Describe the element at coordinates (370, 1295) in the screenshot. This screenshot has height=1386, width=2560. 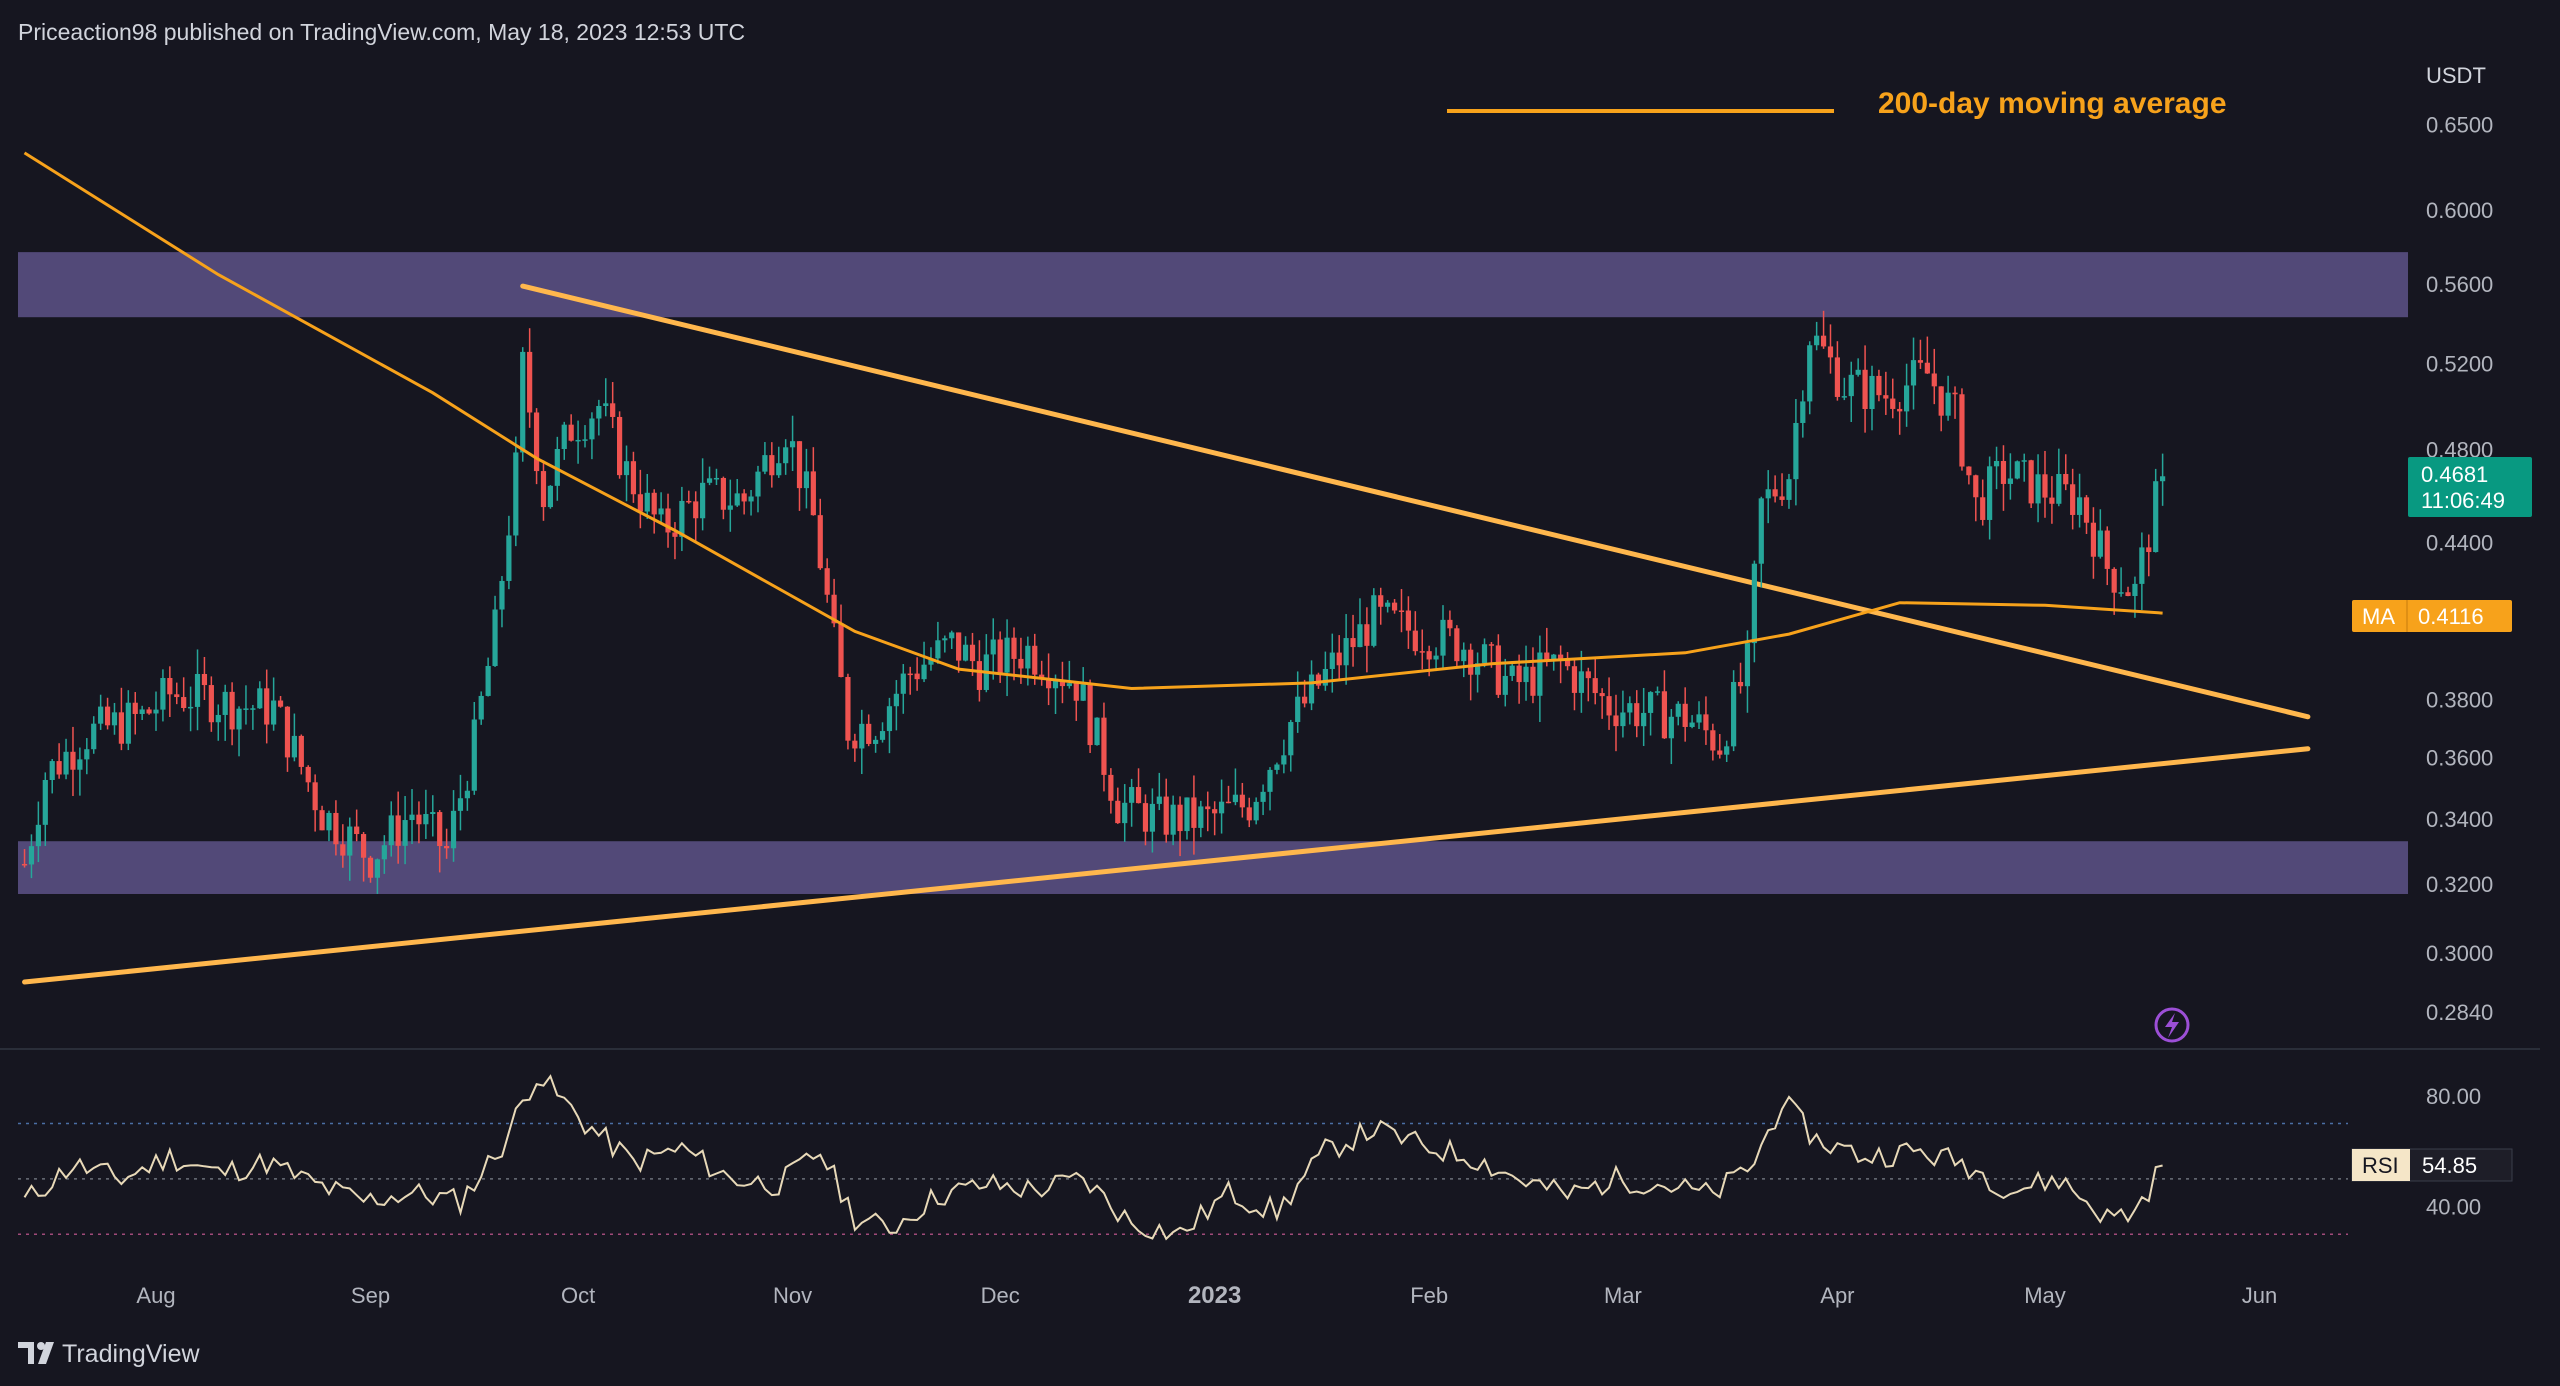
I see `x-tick-label: Sep` at that location.